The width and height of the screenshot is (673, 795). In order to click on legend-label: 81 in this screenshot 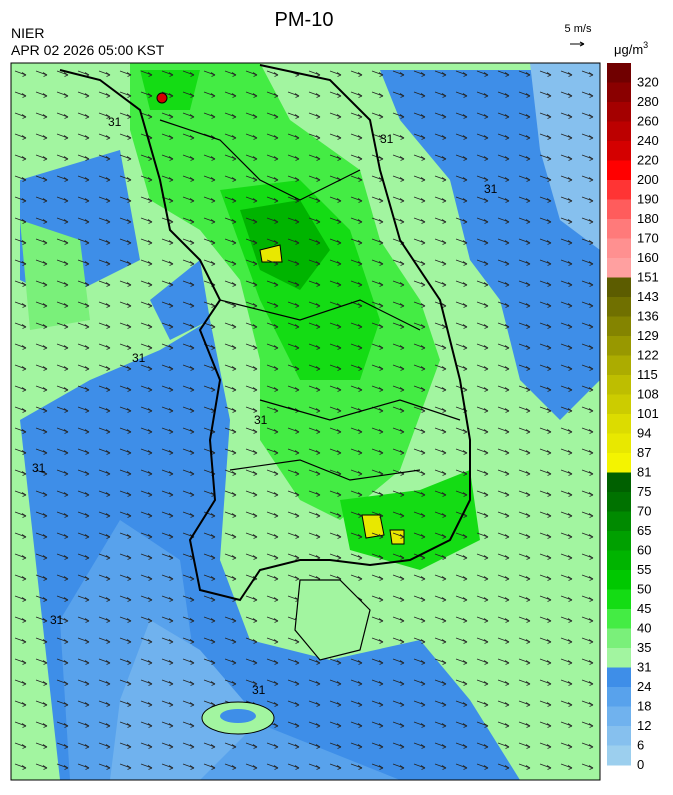, I will do `click(644, 472)`.